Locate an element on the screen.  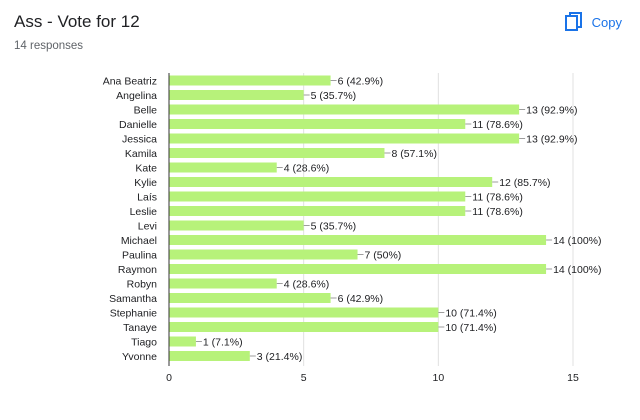
category-label: Kylie is located at coordinates (145, 183).